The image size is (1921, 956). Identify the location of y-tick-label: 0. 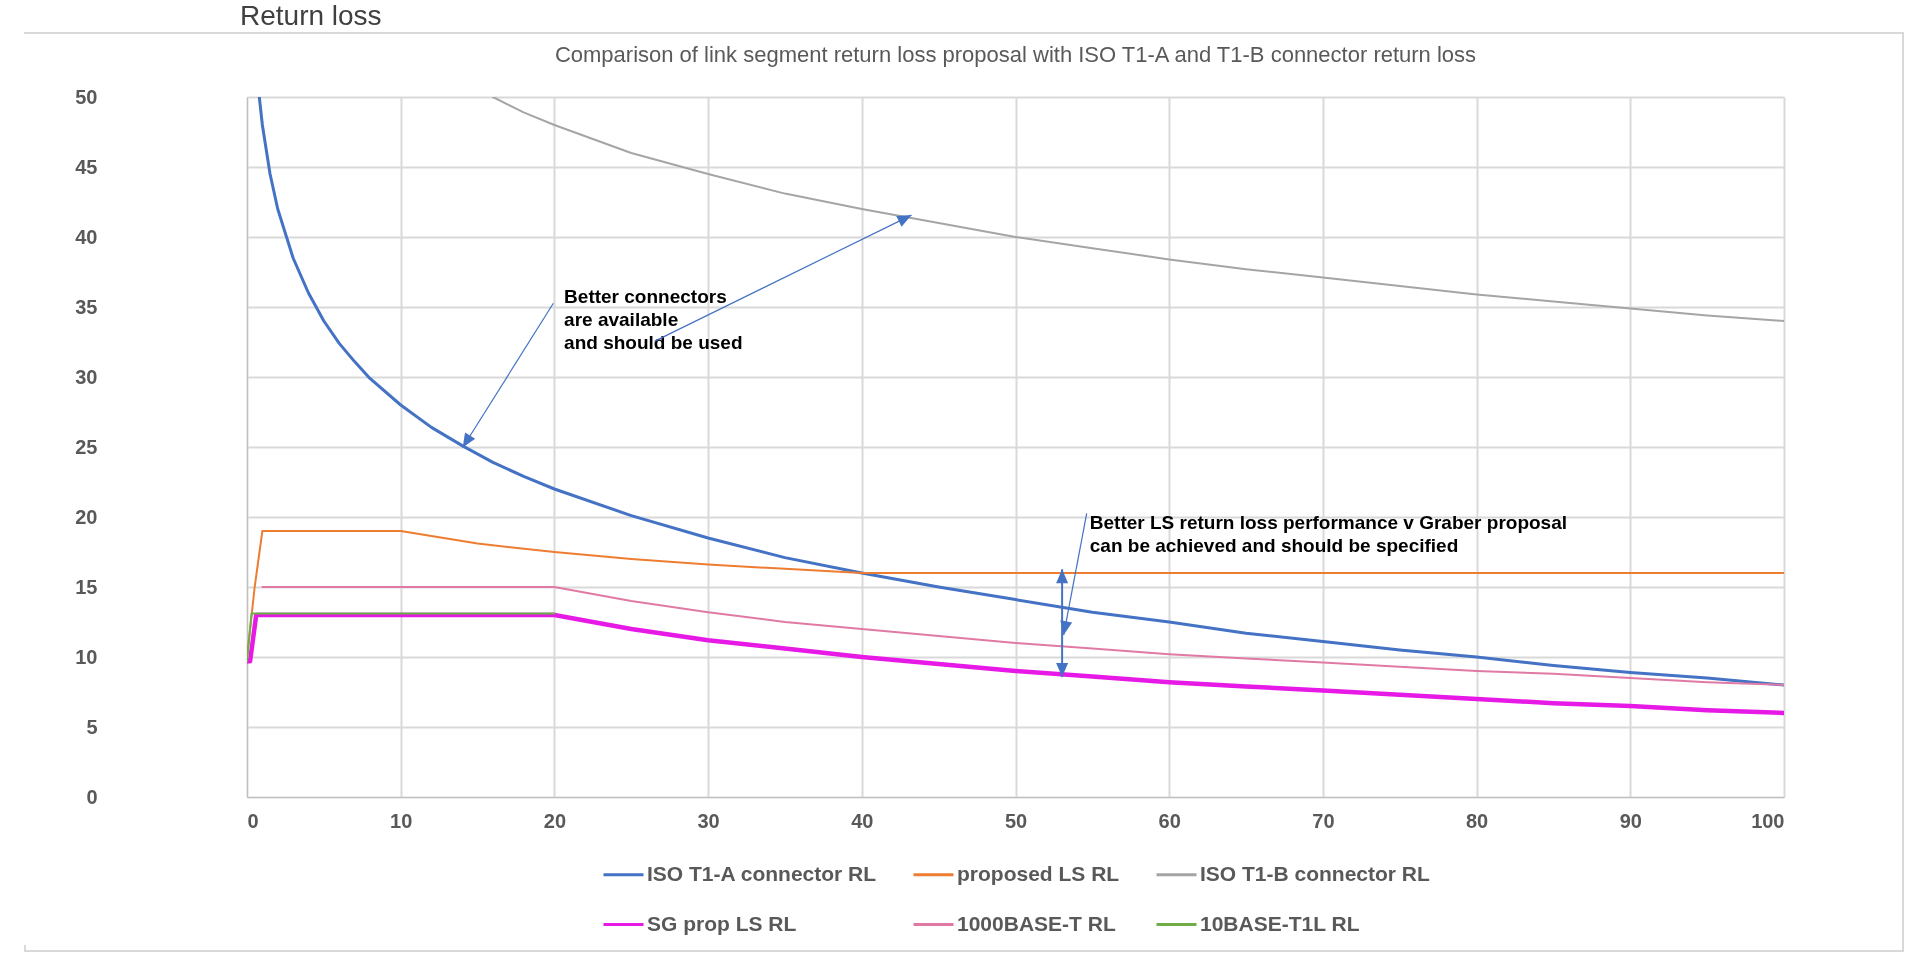
(92, 796).